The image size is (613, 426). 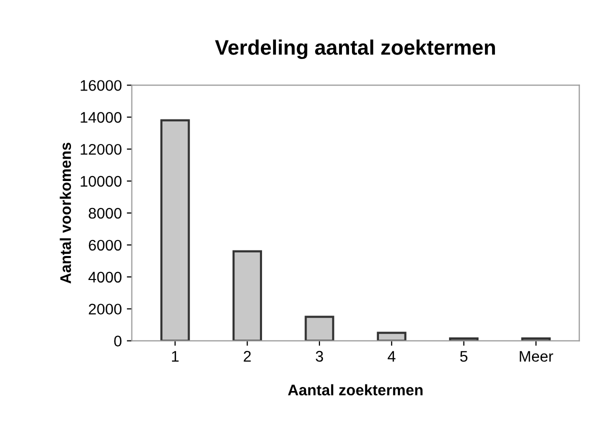 What do you see at coordinates (105, 277) in the screenshot?
I see `y-tick-label: 4000` at bounding box center [105, 277].